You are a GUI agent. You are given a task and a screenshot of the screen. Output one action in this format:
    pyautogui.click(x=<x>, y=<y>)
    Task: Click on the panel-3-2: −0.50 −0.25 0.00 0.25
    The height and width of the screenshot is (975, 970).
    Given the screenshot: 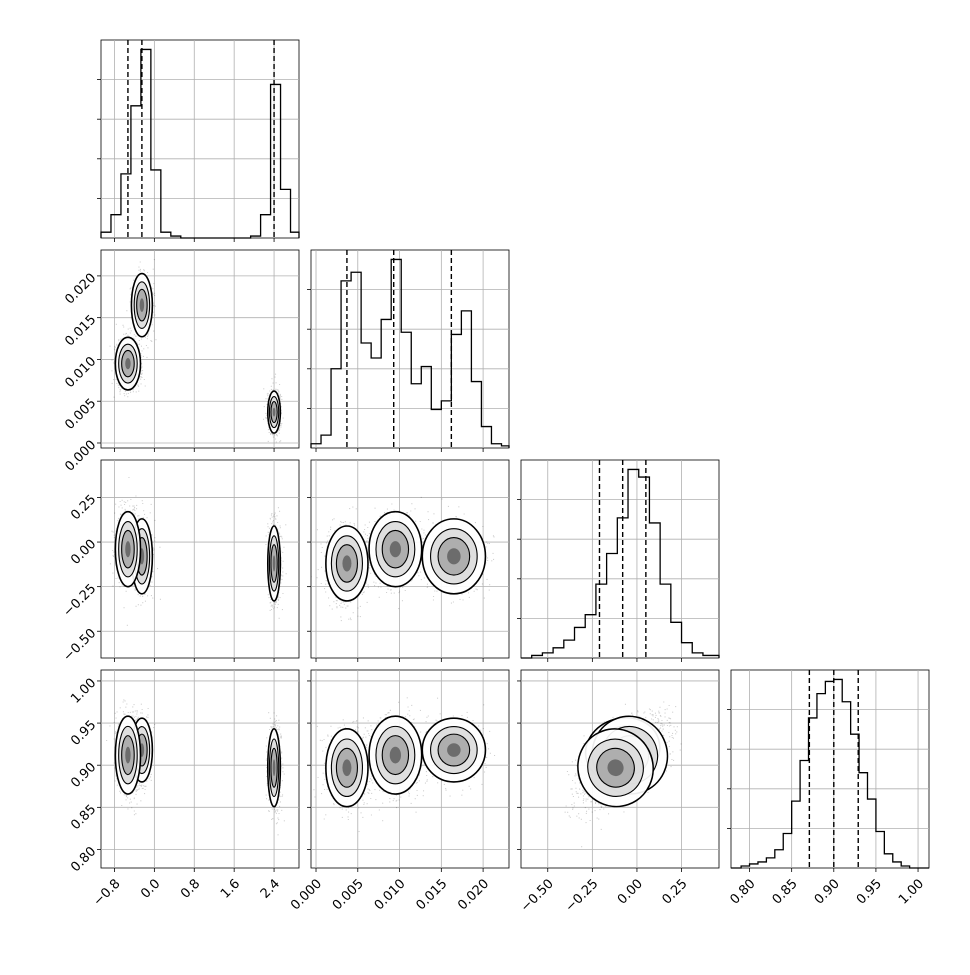 What is the action you would take?
    pyautogui.click(x=618, y=792)
    